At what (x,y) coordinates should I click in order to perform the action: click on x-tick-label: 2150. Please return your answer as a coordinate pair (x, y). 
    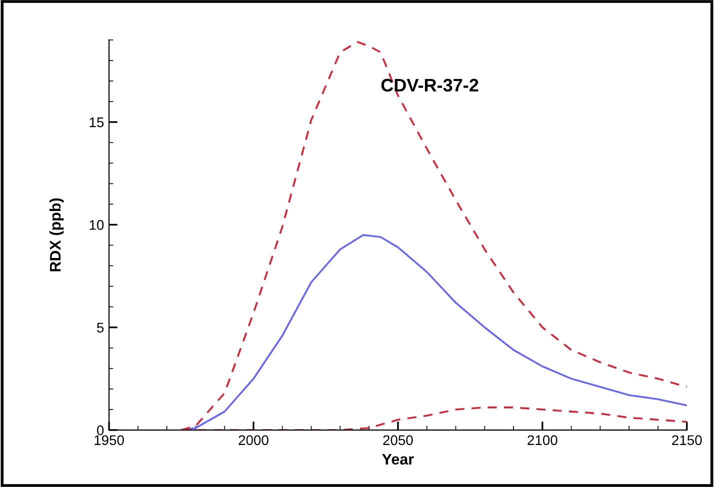
    Looking at the image, I should click on (687, 440).